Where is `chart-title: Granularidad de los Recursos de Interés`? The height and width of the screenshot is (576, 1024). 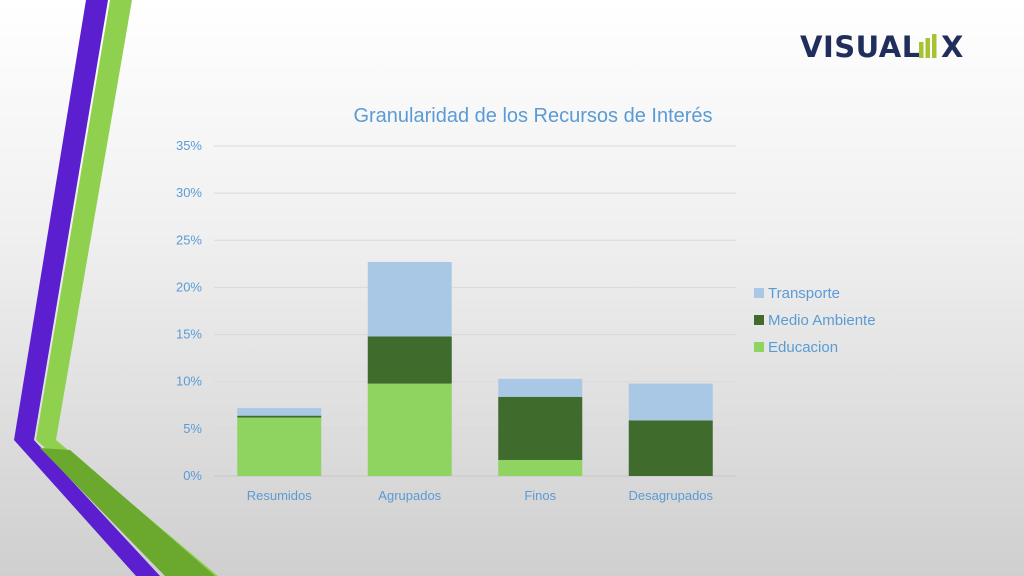 chart-title: Granularidad de los Recursos de Interés is located at coordinates (532, 116).